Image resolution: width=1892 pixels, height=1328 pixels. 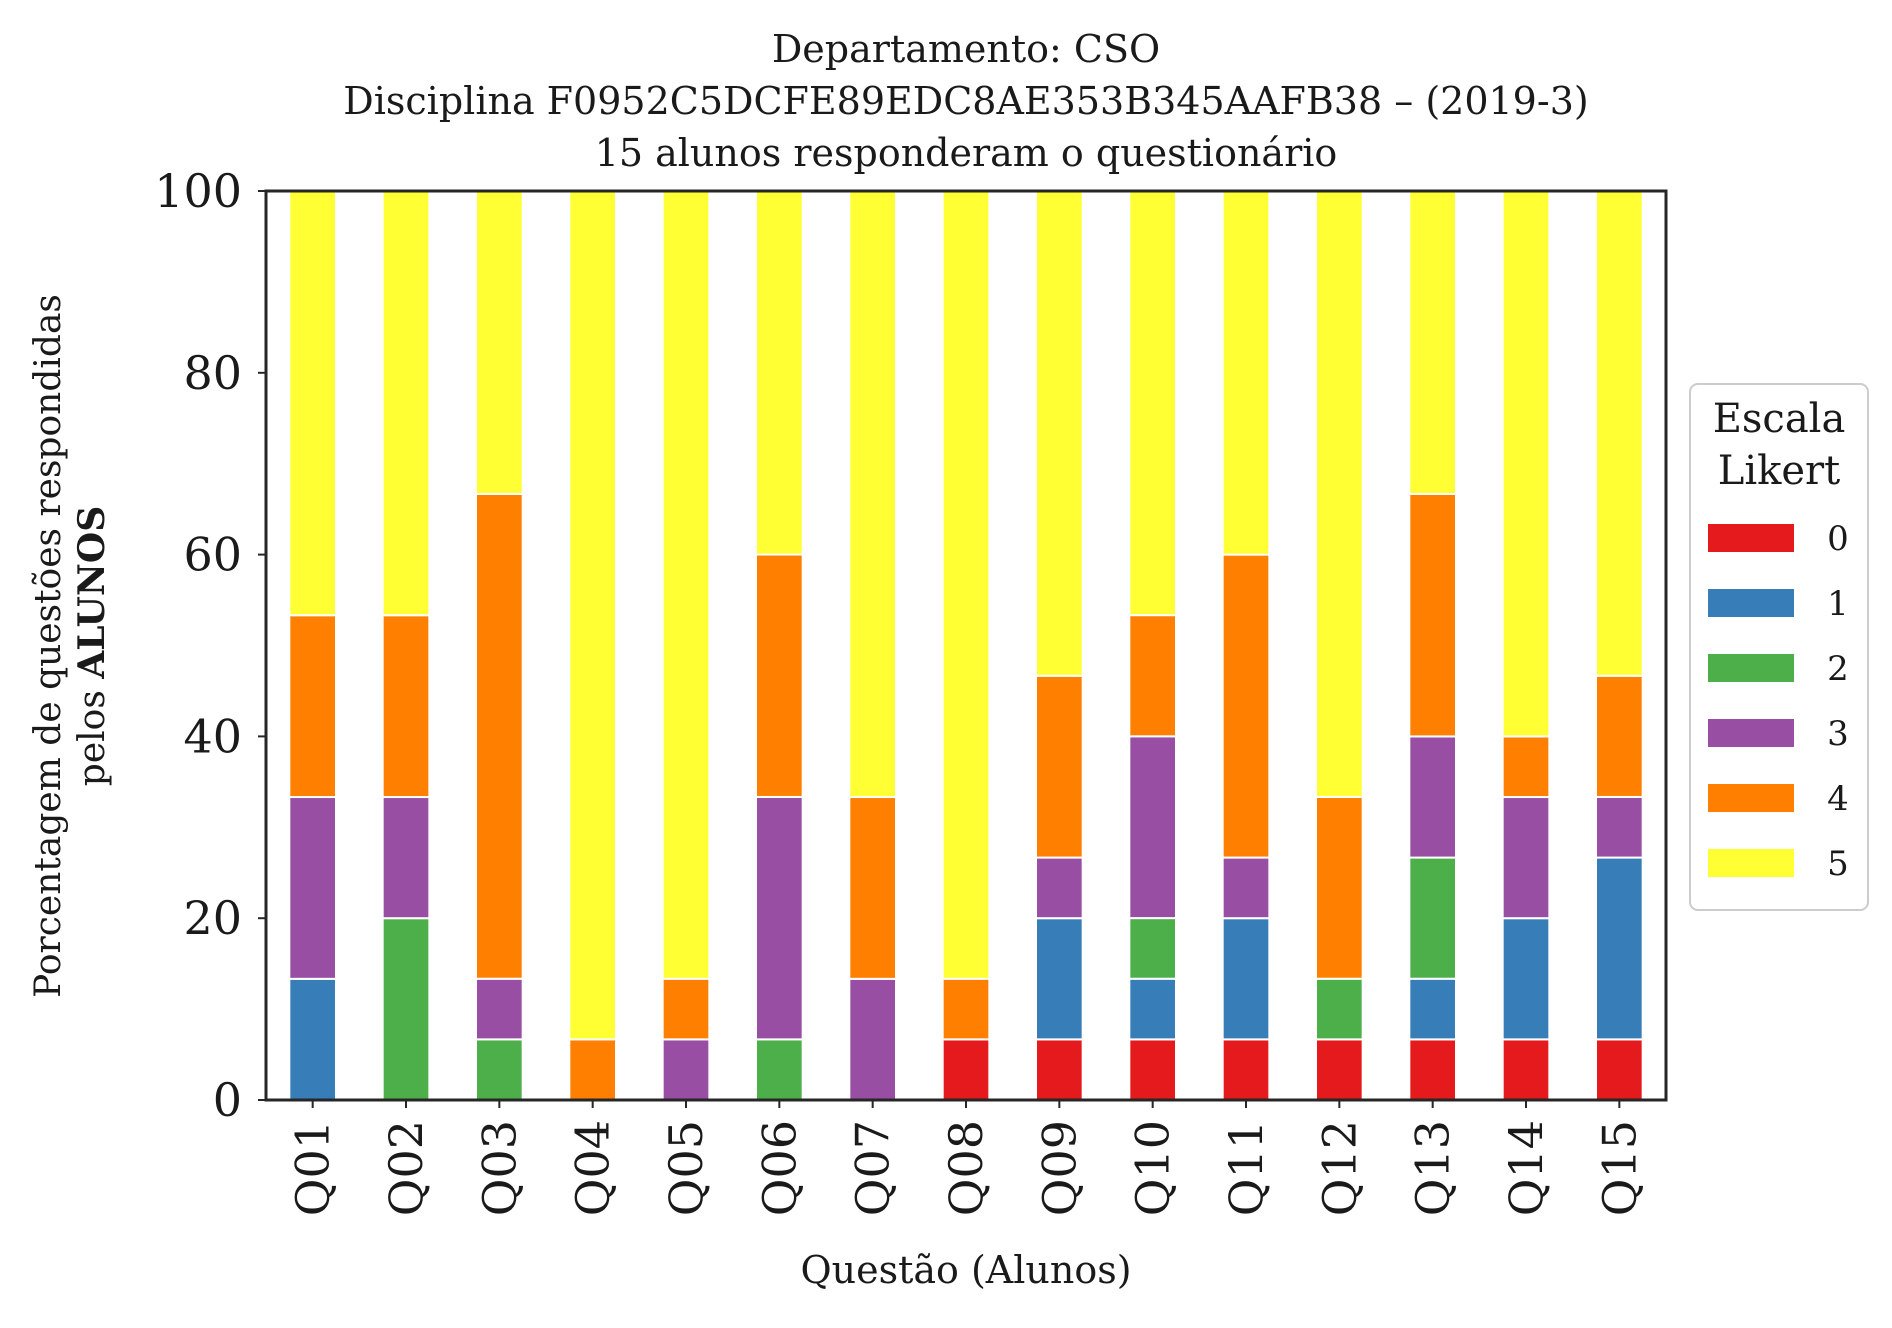 What do you see at coordinates (499, 1168) in the screenshot?
I see `x-tick-label-q03: Q03` at bounding box center [499, 1168].